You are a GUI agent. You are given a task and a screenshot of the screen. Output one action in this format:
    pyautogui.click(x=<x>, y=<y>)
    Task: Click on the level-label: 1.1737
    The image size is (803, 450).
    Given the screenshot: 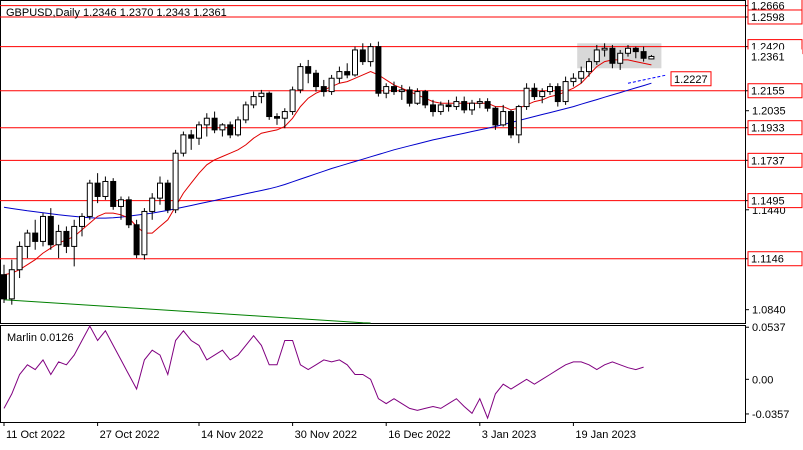 What is the action you would take?
    pyautogui.click(x=768, y=161)
    